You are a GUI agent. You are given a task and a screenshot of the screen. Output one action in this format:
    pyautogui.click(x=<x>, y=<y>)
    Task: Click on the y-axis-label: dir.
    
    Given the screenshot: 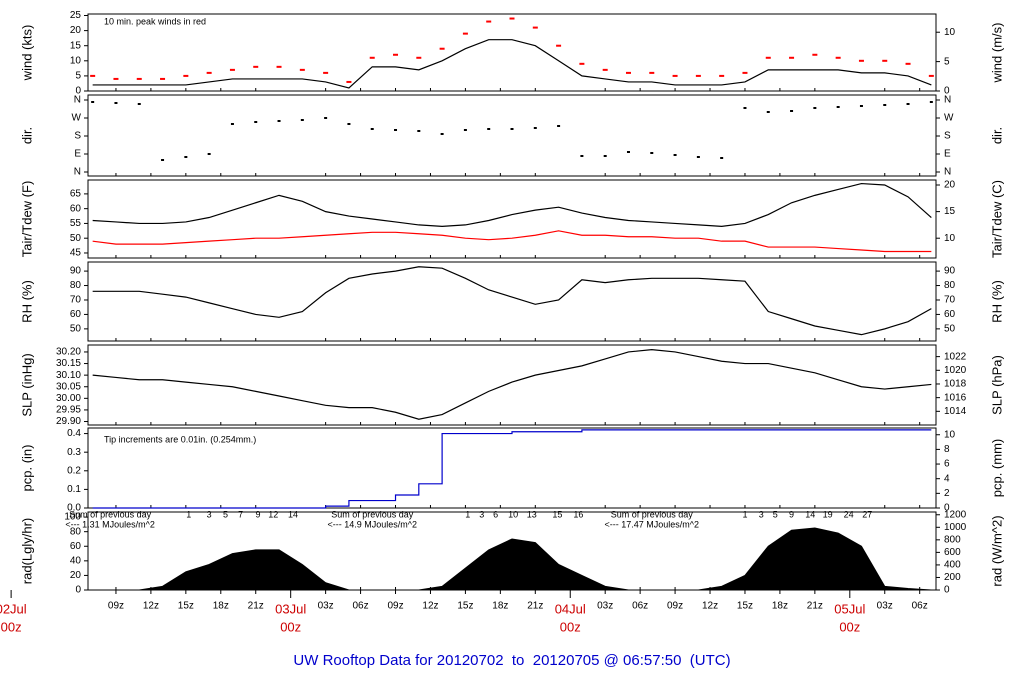 What is the action you would take?
    pyautogui.click(x=26, y=135)
    